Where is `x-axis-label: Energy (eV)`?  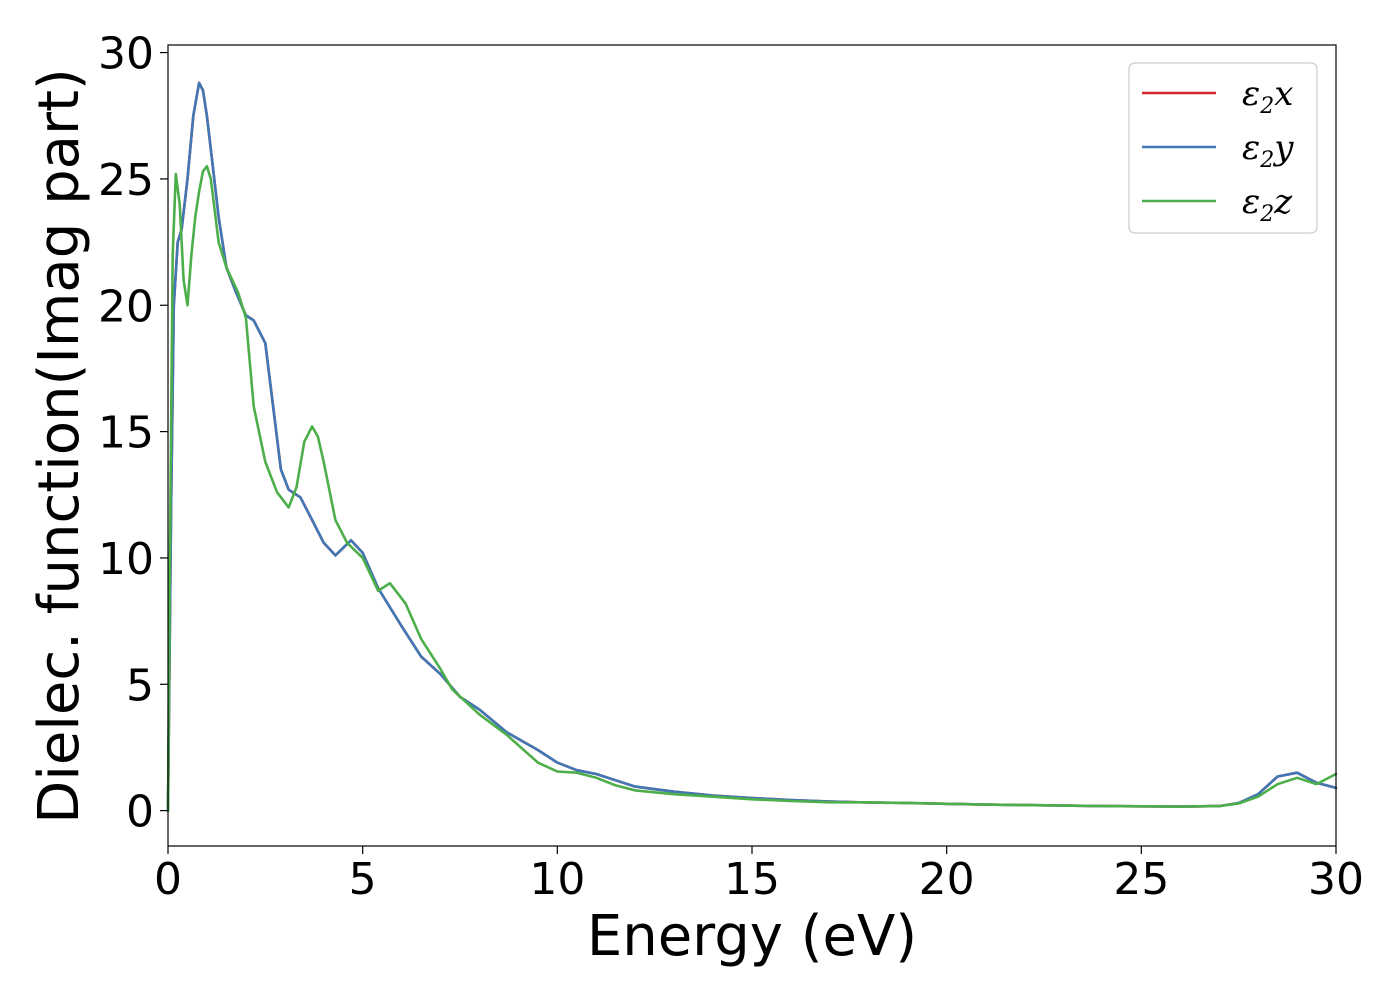 x-axis-label: Energy (eV) is located at coordinates (752, 936).